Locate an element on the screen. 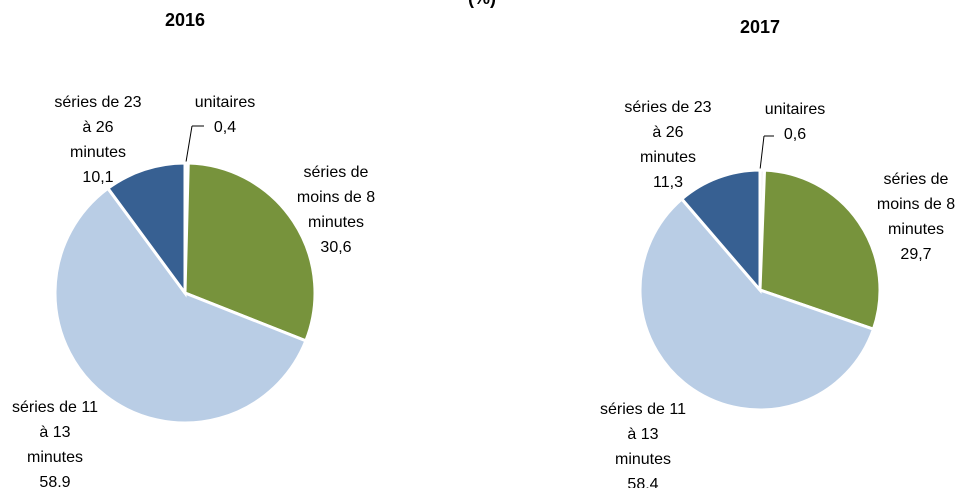  value-label: 58,4 is located at coordinates (643, 482).